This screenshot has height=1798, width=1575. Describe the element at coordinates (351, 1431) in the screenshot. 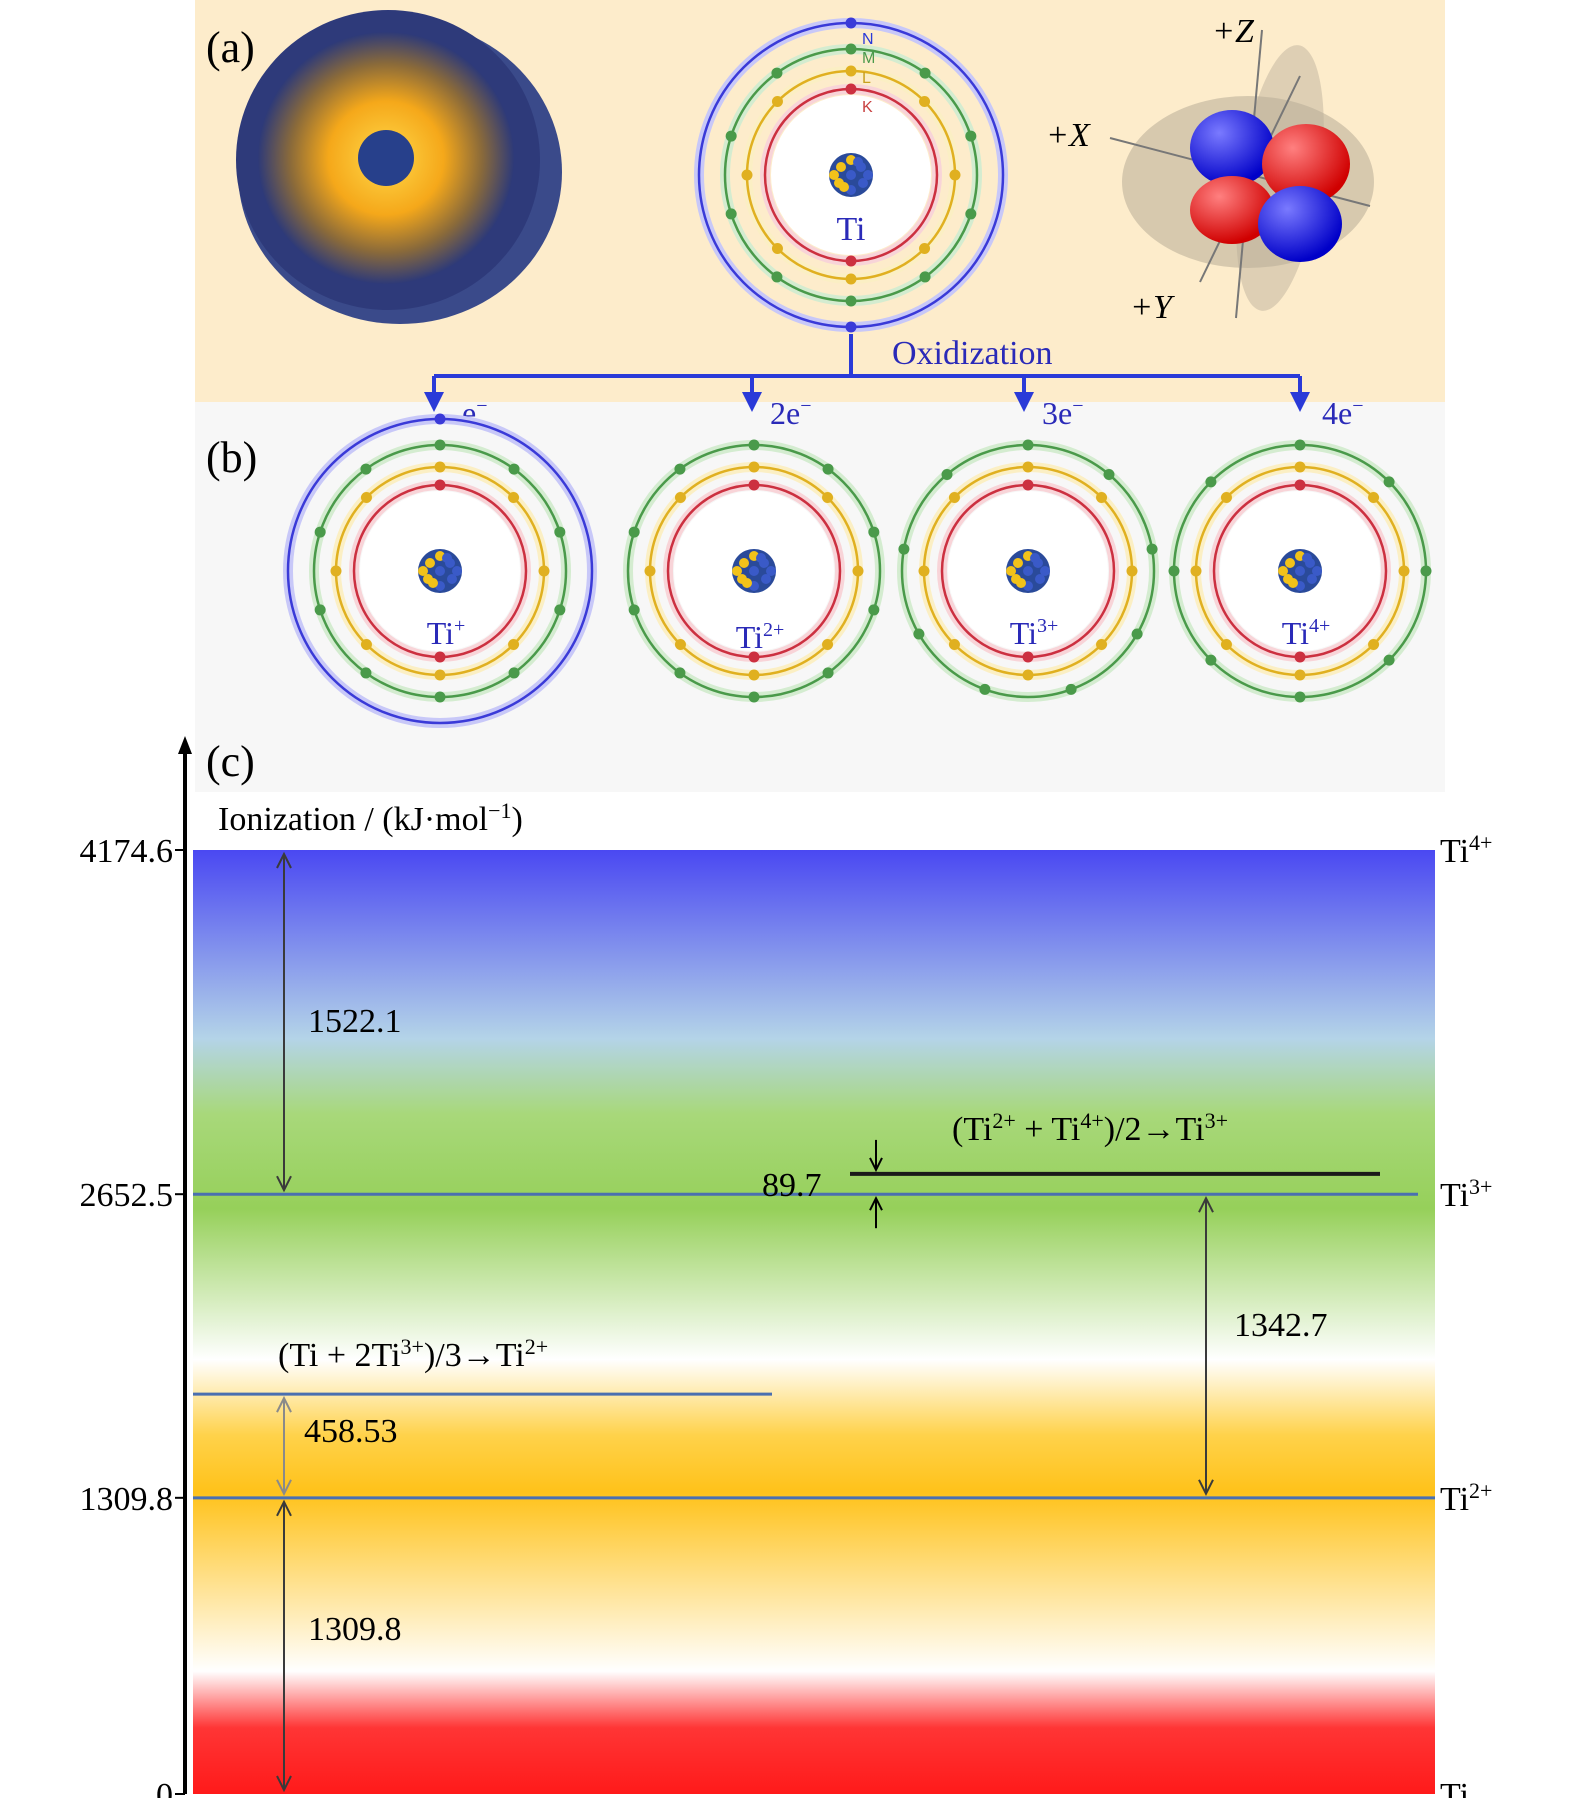

I see `interval-label: 458.53` at that location.